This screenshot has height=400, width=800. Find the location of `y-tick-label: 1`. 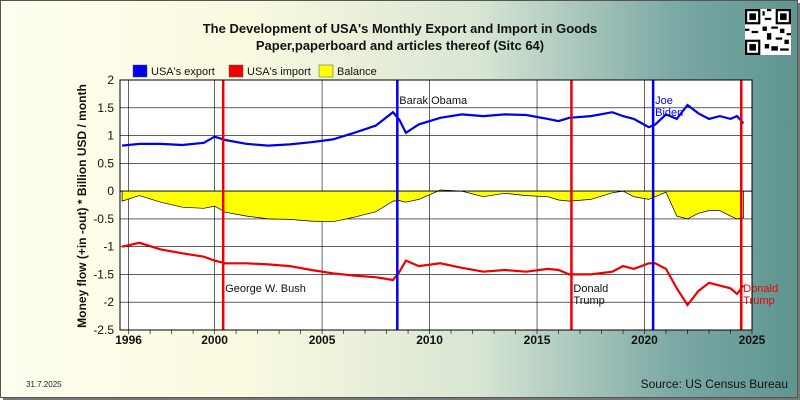

y-tick-label: 1 is located at coordinates (110, 136).